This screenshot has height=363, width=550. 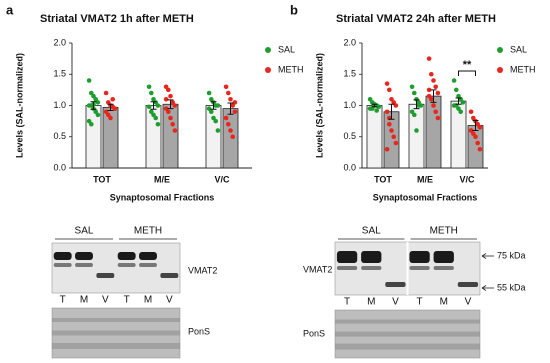 What do you see at coordinates (202, 270) in the screenshot?
I see `band-label: VMAT2` at bounding box center [202, 270].